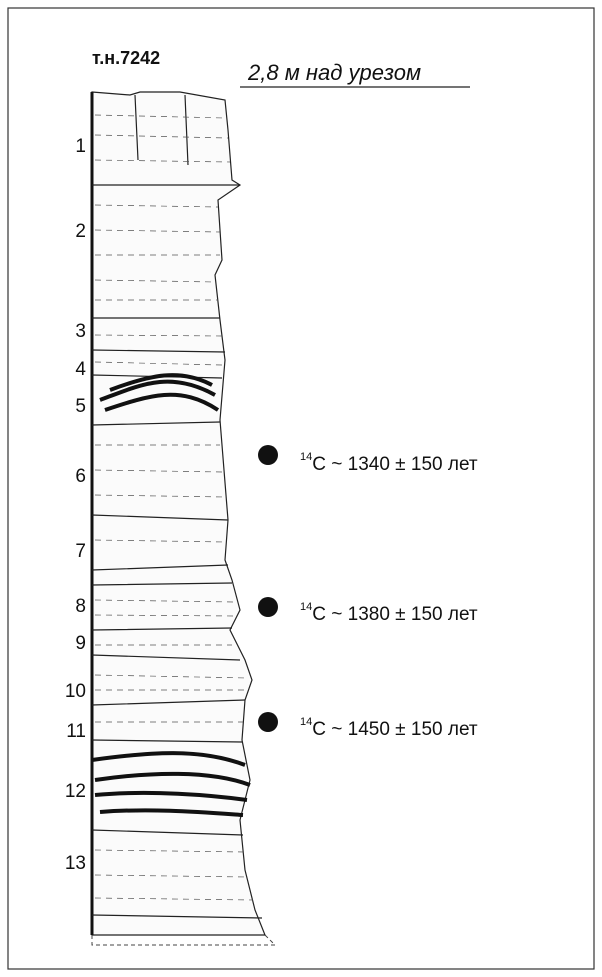  What do you see at coordinates (75, 691) in the screenshot?
I see `layer-label: 10` at bounding box center [75, 691].